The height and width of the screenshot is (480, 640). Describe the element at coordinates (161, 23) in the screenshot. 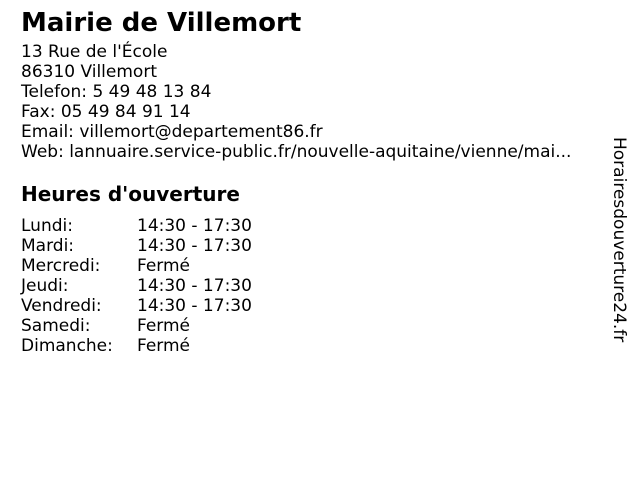

I see `page-title: Mairie de Villemort` at that location.